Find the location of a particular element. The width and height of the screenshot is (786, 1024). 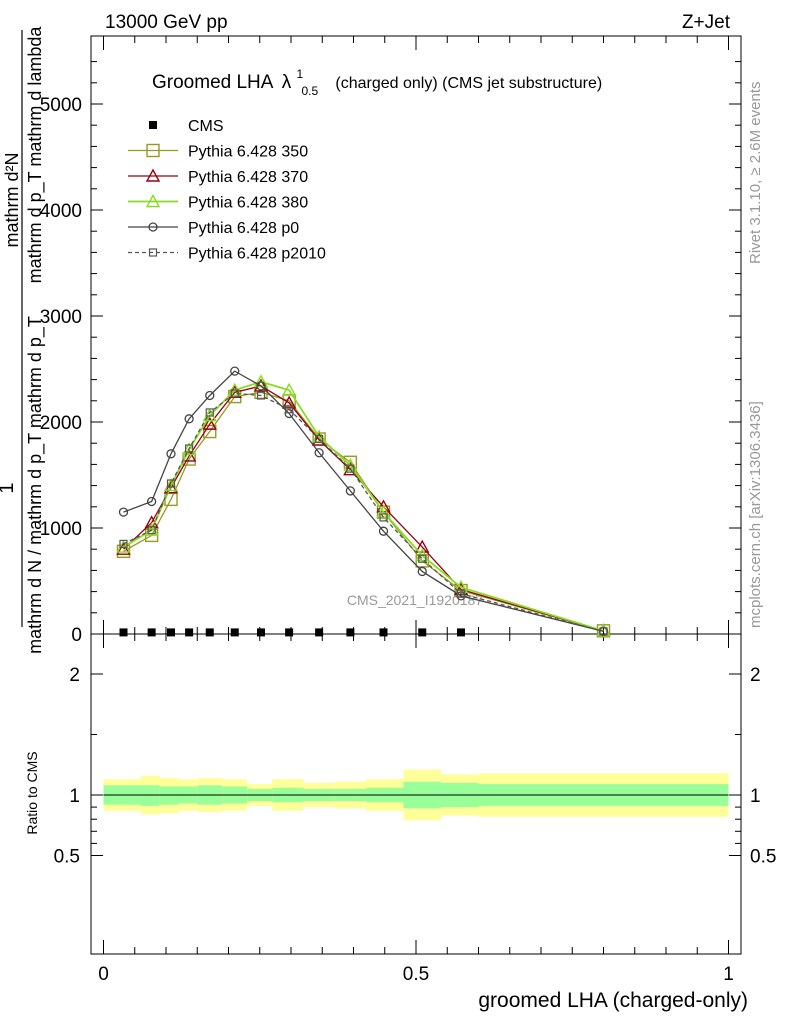

main-y-tick-label: 1000 is located at coordinates (61, 529).